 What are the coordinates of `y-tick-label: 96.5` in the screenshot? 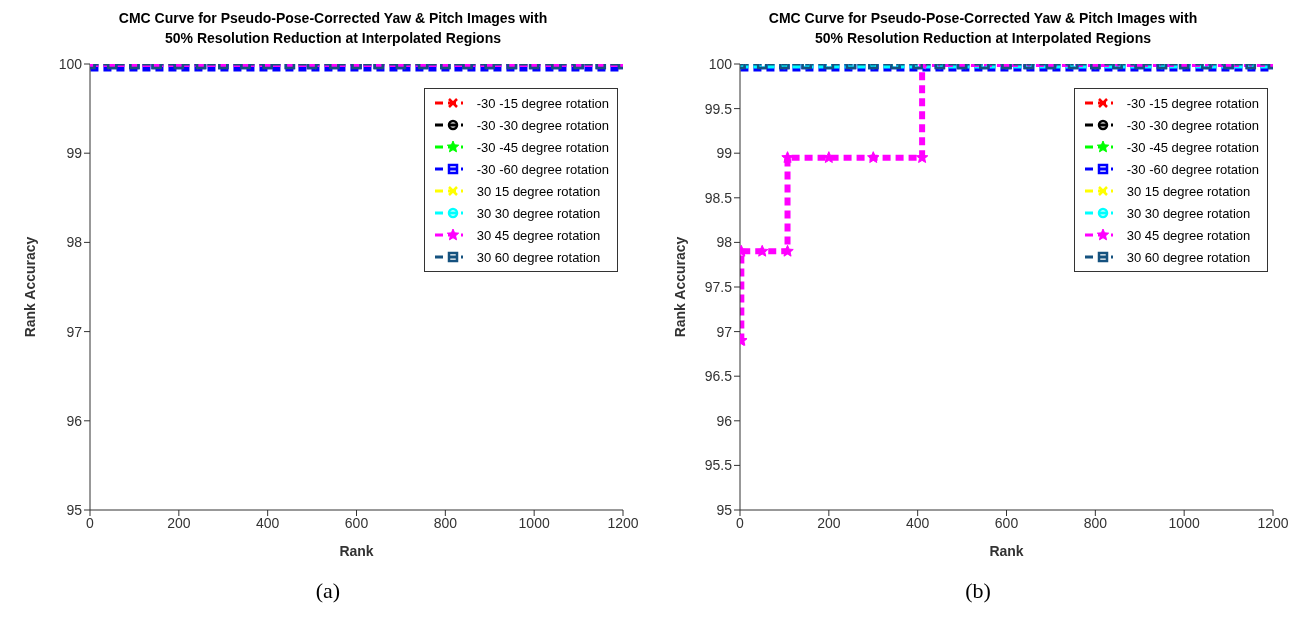 It's located at (718, 376).